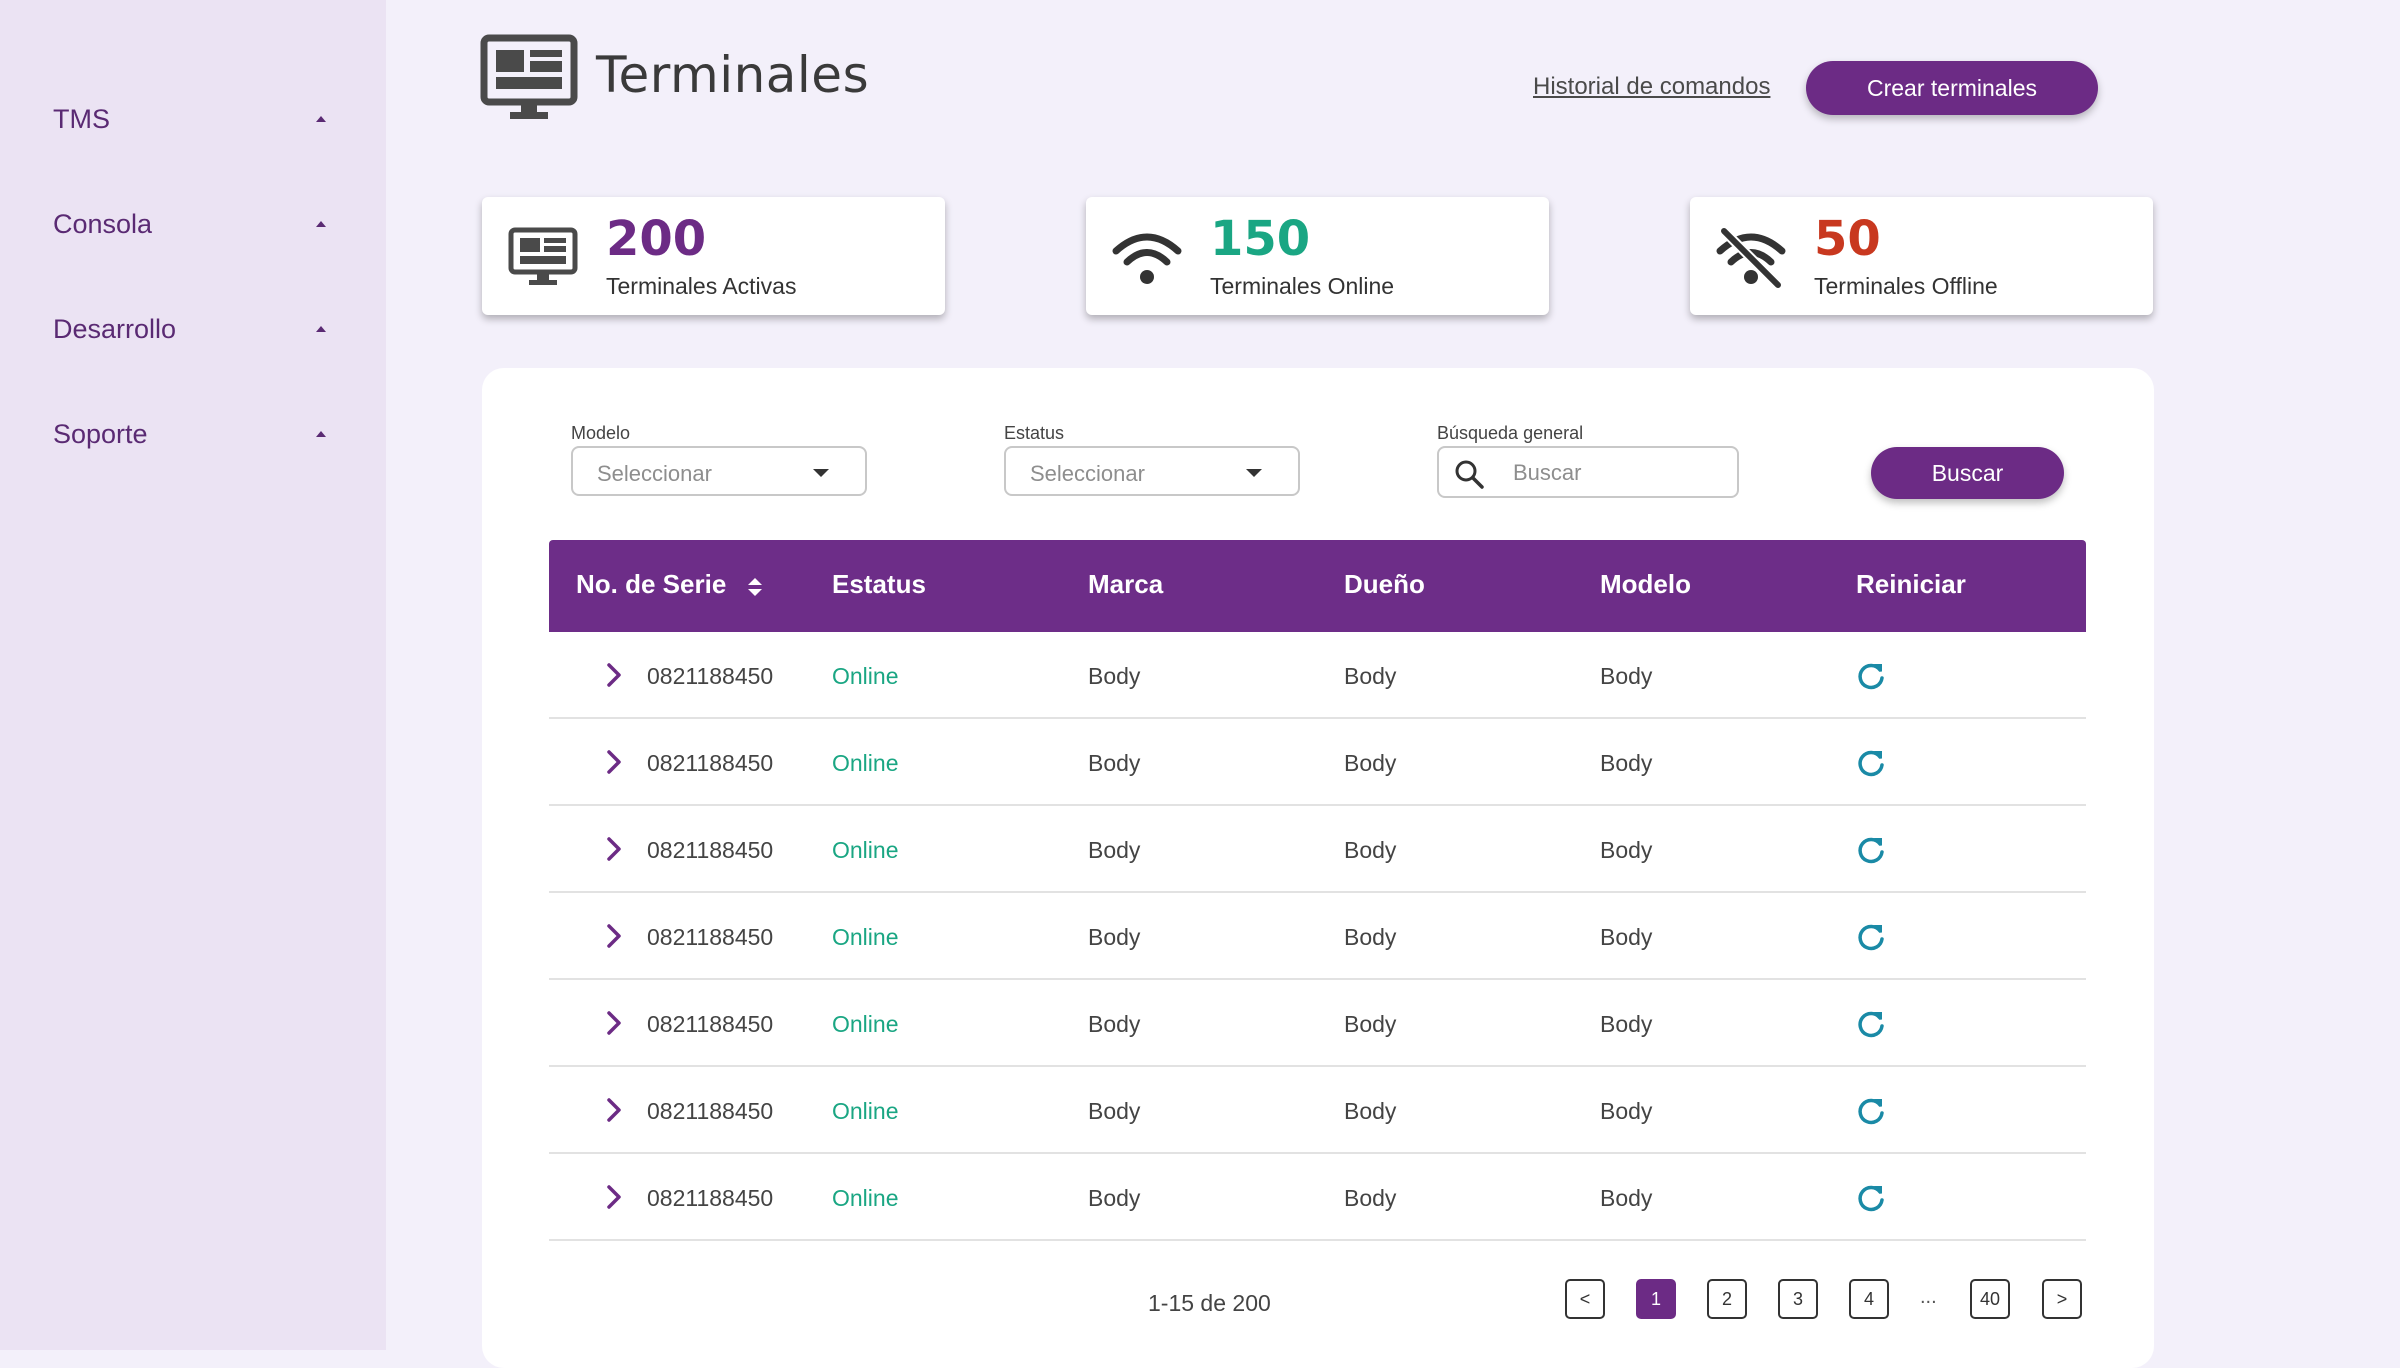 The width and height of the screenshot is (2400, 1368). I want to click on stat-card-active: 200 Terminales Activas, so click(713, 256).